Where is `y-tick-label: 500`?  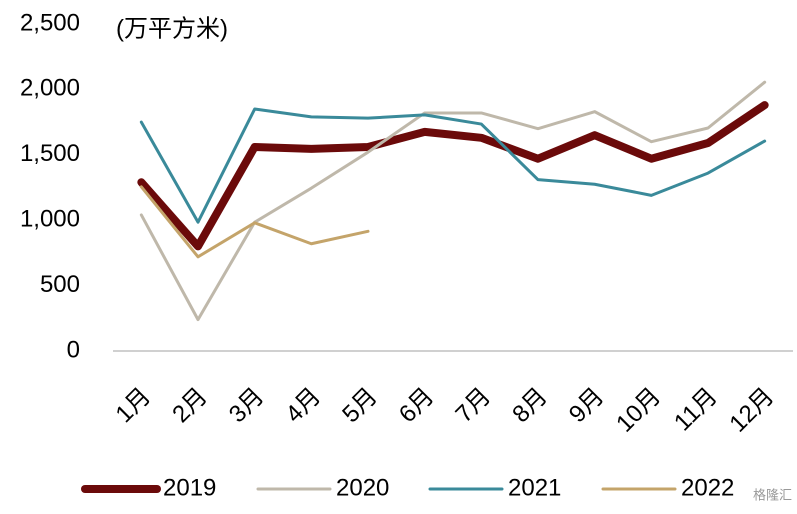 y-tick-label: 500 is located at coordinates (60, 284).